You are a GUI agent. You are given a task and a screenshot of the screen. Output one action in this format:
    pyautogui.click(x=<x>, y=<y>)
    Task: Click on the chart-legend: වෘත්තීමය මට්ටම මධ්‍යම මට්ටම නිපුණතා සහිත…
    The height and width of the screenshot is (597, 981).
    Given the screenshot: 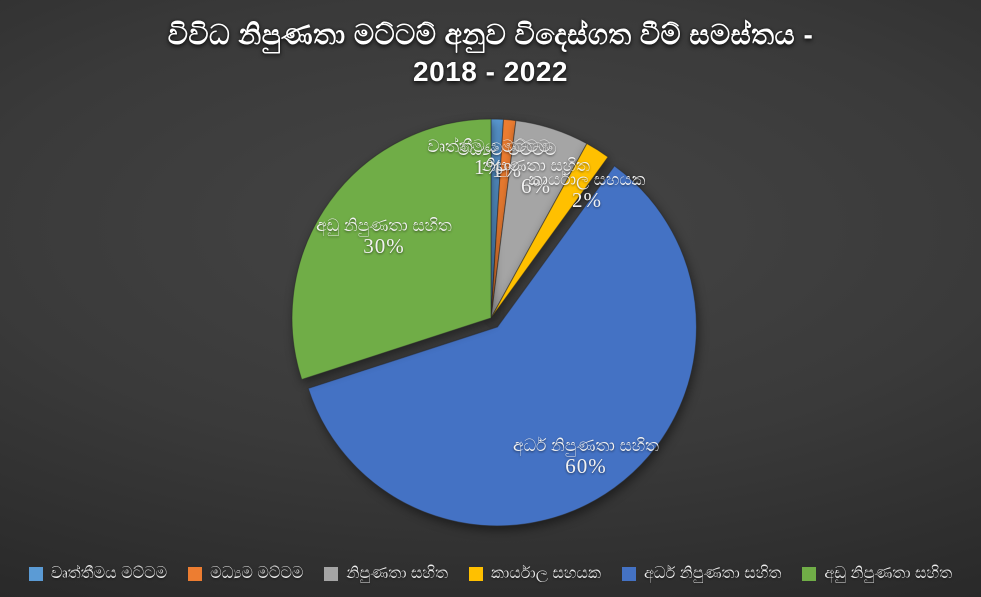 What is the action you would take?
    pyautogui.click(x=490, y=574)
    